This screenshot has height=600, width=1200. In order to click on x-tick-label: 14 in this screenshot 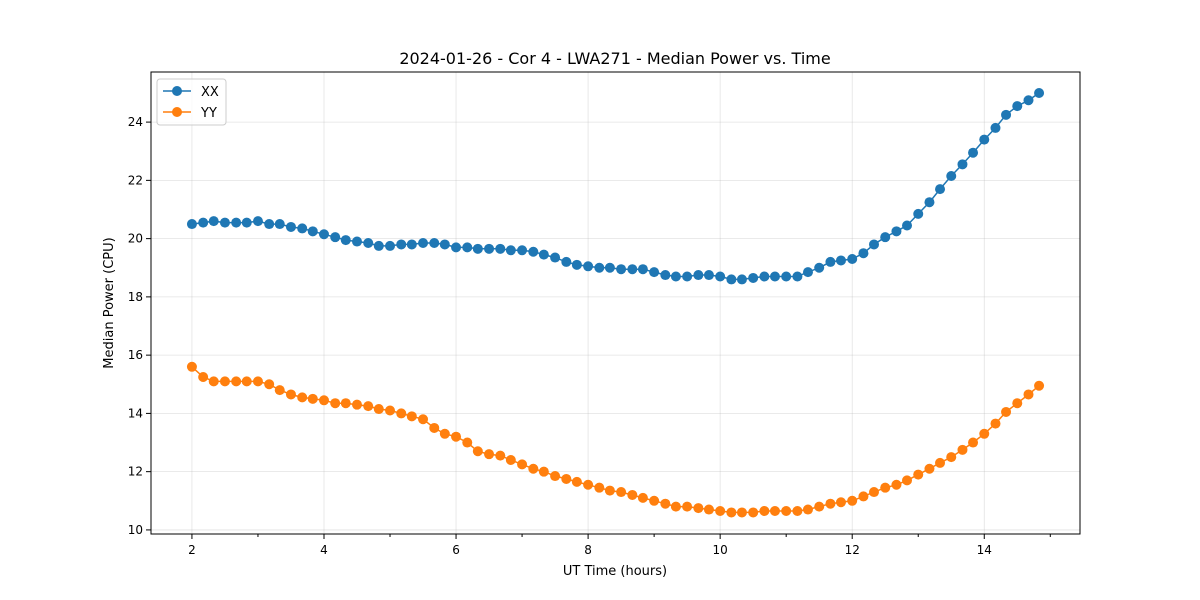, I will do `click(984, 550)`.